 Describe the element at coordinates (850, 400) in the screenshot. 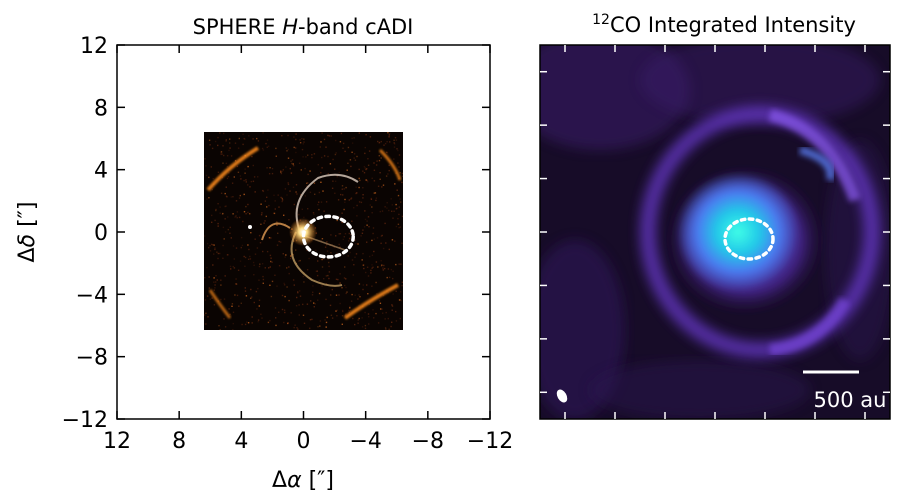

I see `scale-bar-label: 500 au` at that location.